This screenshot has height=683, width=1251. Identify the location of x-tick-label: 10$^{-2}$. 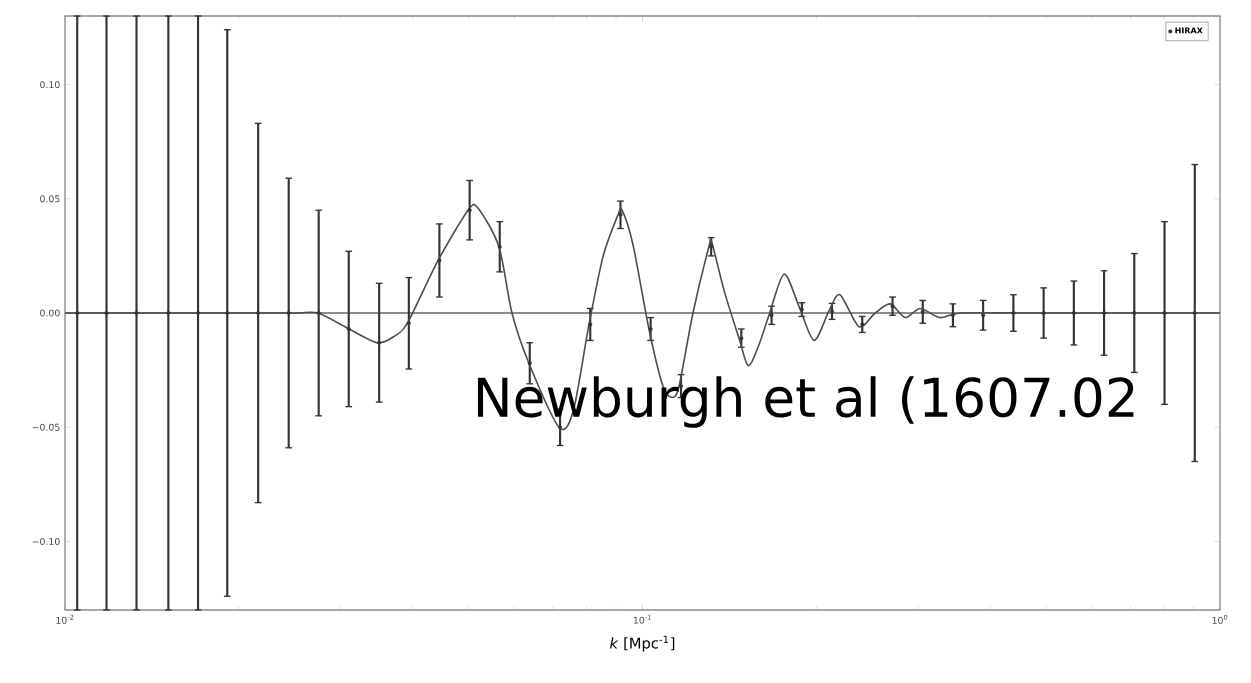
(65, 619).